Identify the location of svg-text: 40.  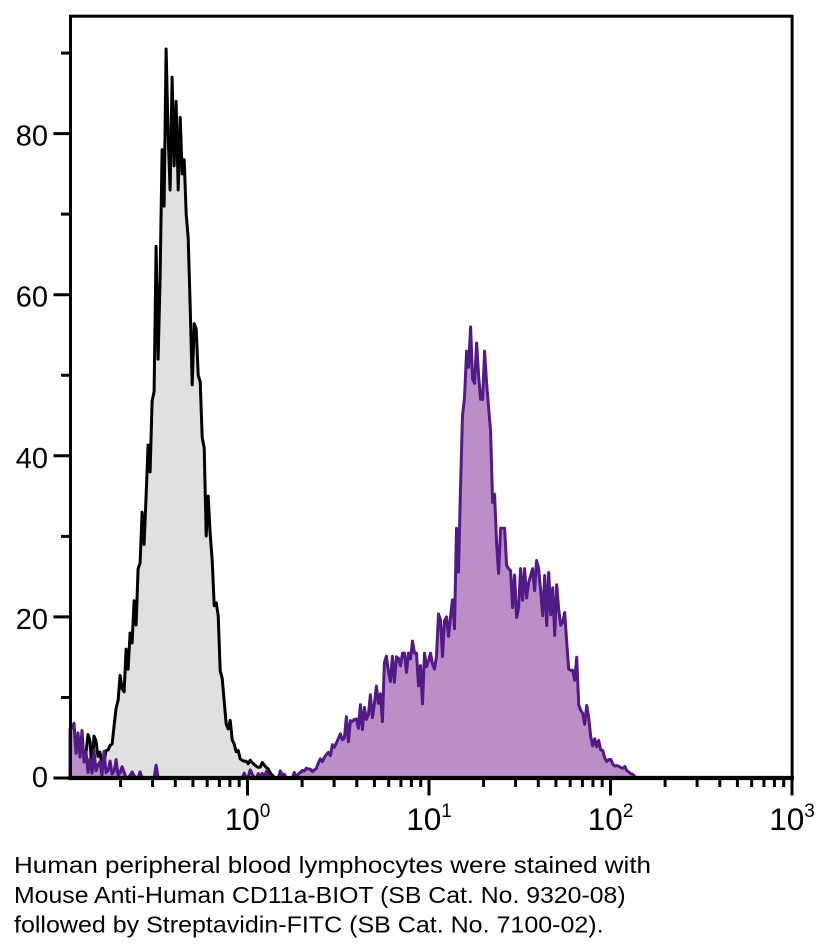
(32, 459).